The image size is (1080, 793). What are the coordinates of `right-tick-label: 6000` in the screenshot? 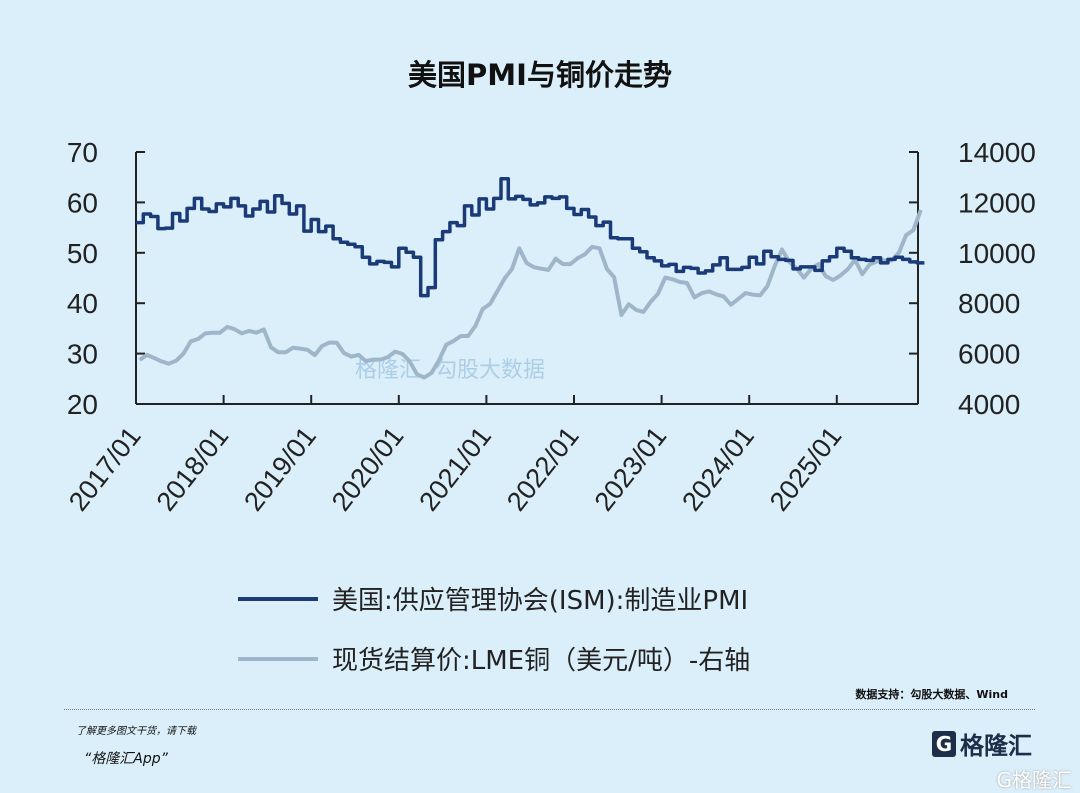 It's located at (989, 354).